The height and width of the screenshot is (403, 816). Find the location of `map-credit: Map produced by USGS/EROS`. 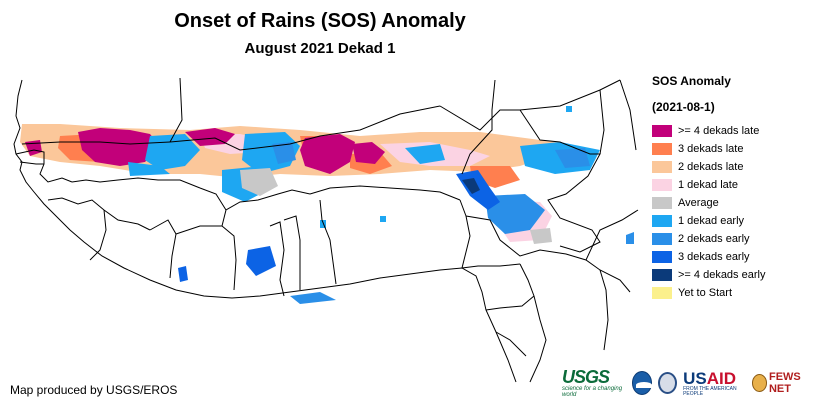

map-credit: Map produced by USGS/EROS is located at coordinates (94, 390).